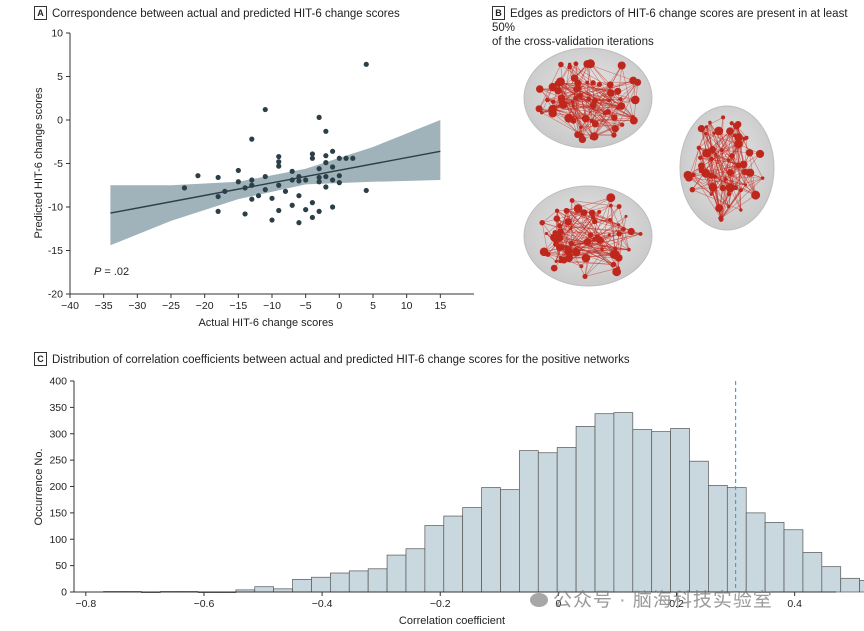  What do you see at coordinates (58, 461) in the screenshot?
I see `y-tick-label: 250` at bounding box center [58, 461].